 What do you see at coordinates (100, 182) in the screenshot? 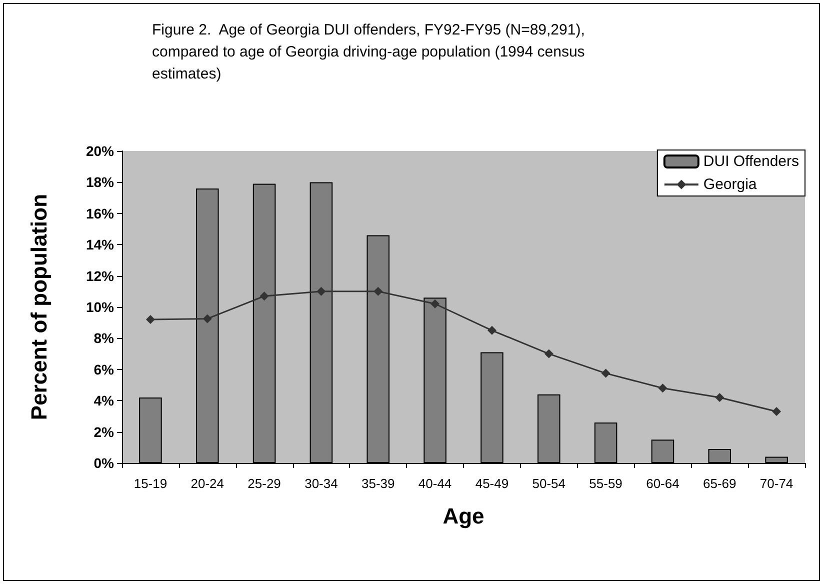
I see `y-tick-label: 18%` at bounding box center [100, 182].